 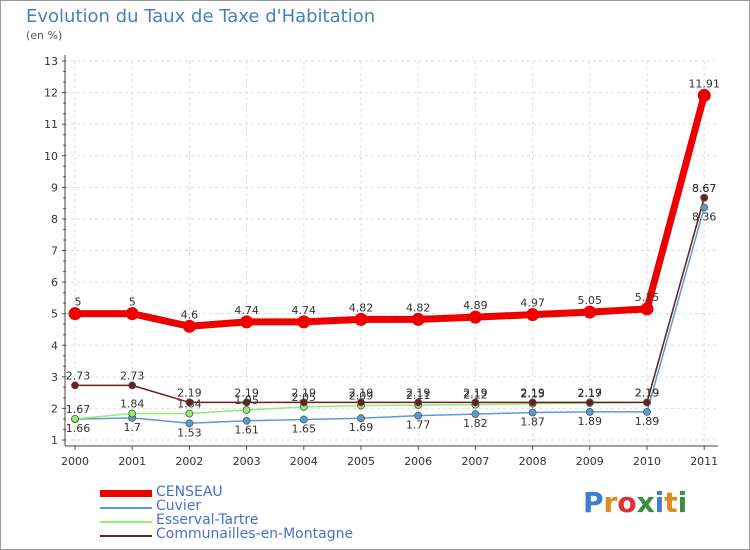 What do you see at coordinates (610, 502) in the screenshot?
I see `logo-letter: r` at bounding box center [610, 502].